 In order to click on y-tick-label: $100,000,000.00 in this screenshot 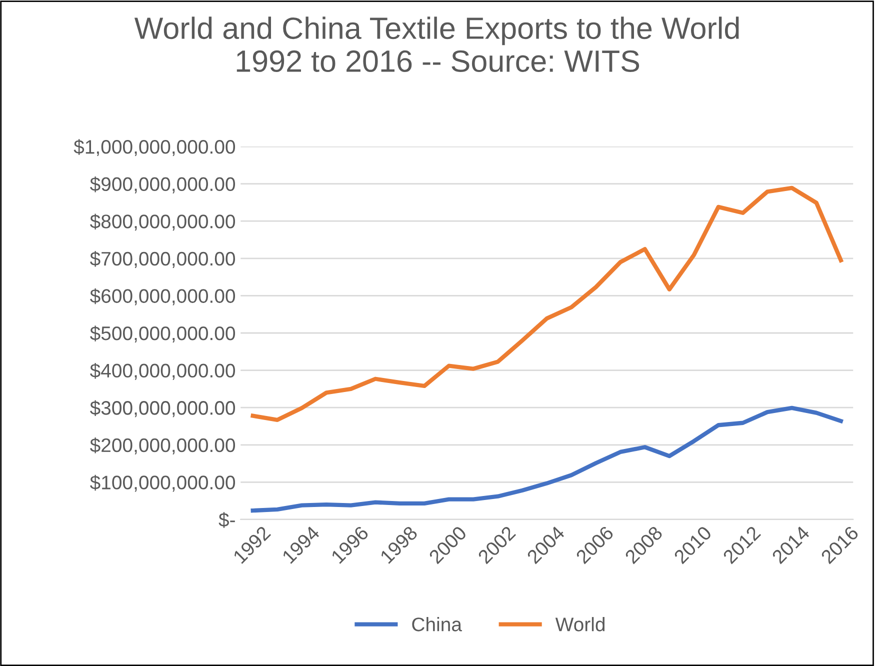, I will do `click(163, 483)`.